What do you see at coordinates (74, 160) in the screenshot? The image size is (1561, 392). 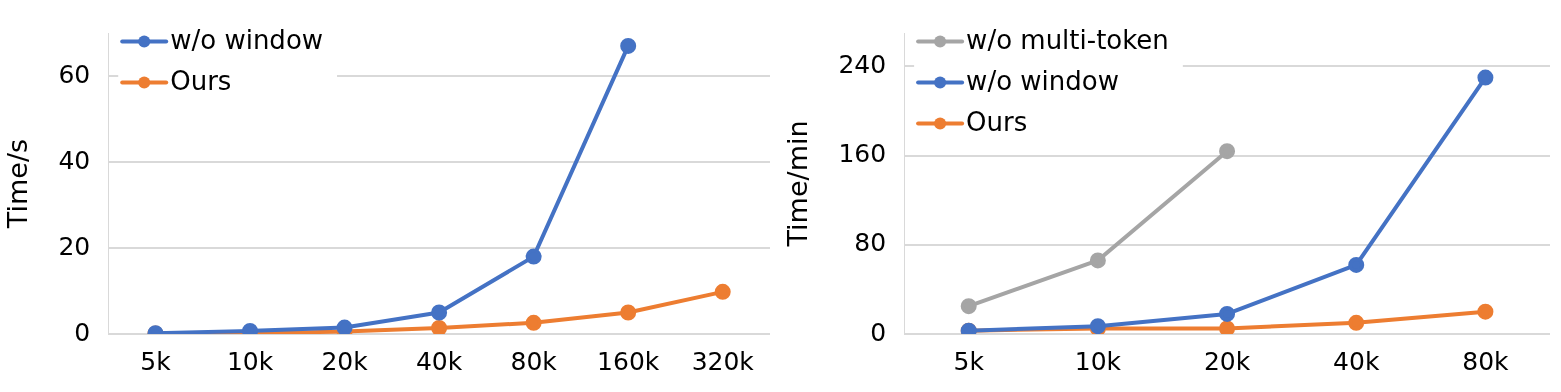 I see `y-tick-label: 40` at bounding box center [74, 160].